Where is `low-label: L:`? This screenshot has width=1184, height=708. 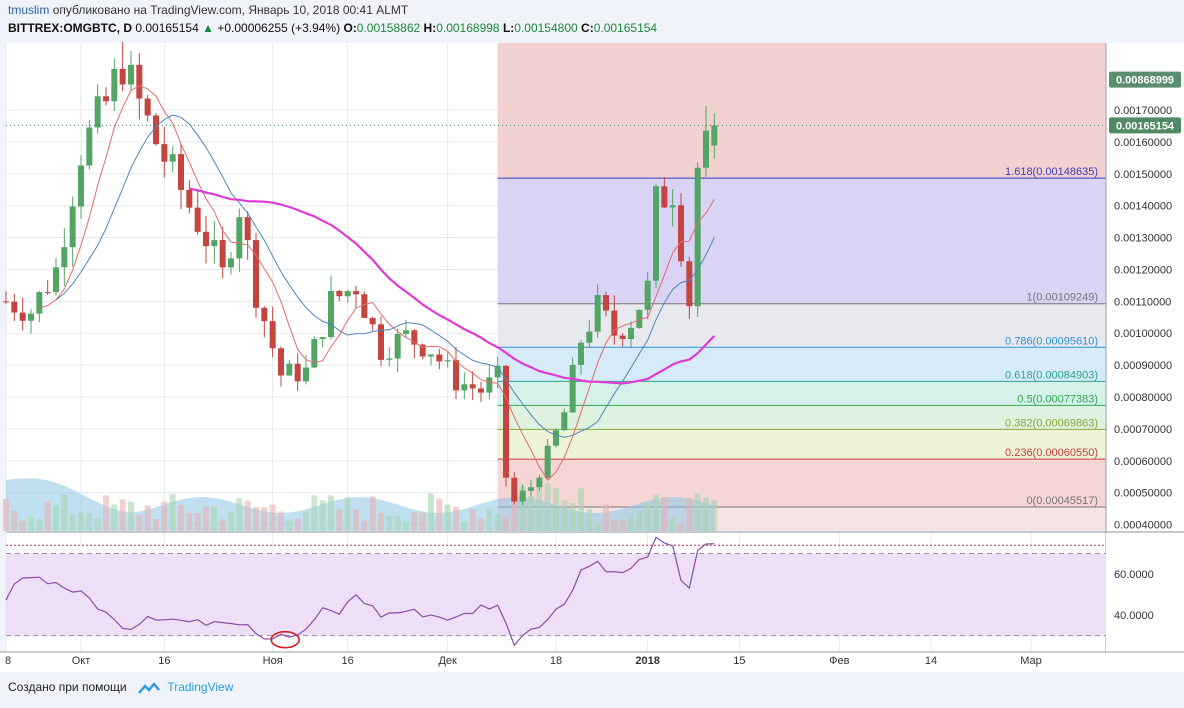
low-label: L: is located at coordinates (508, 28).